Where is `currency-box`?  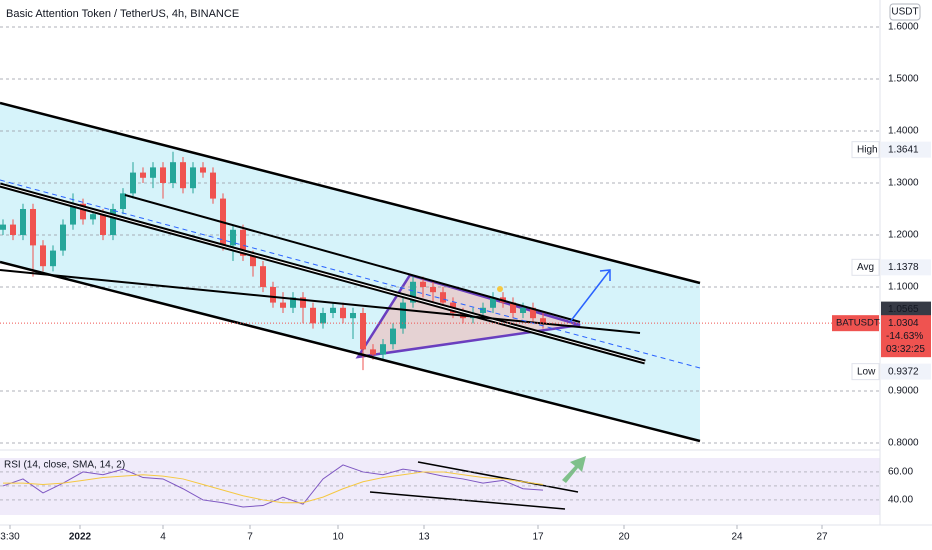
currency-box is located at coordinates (905, 12).